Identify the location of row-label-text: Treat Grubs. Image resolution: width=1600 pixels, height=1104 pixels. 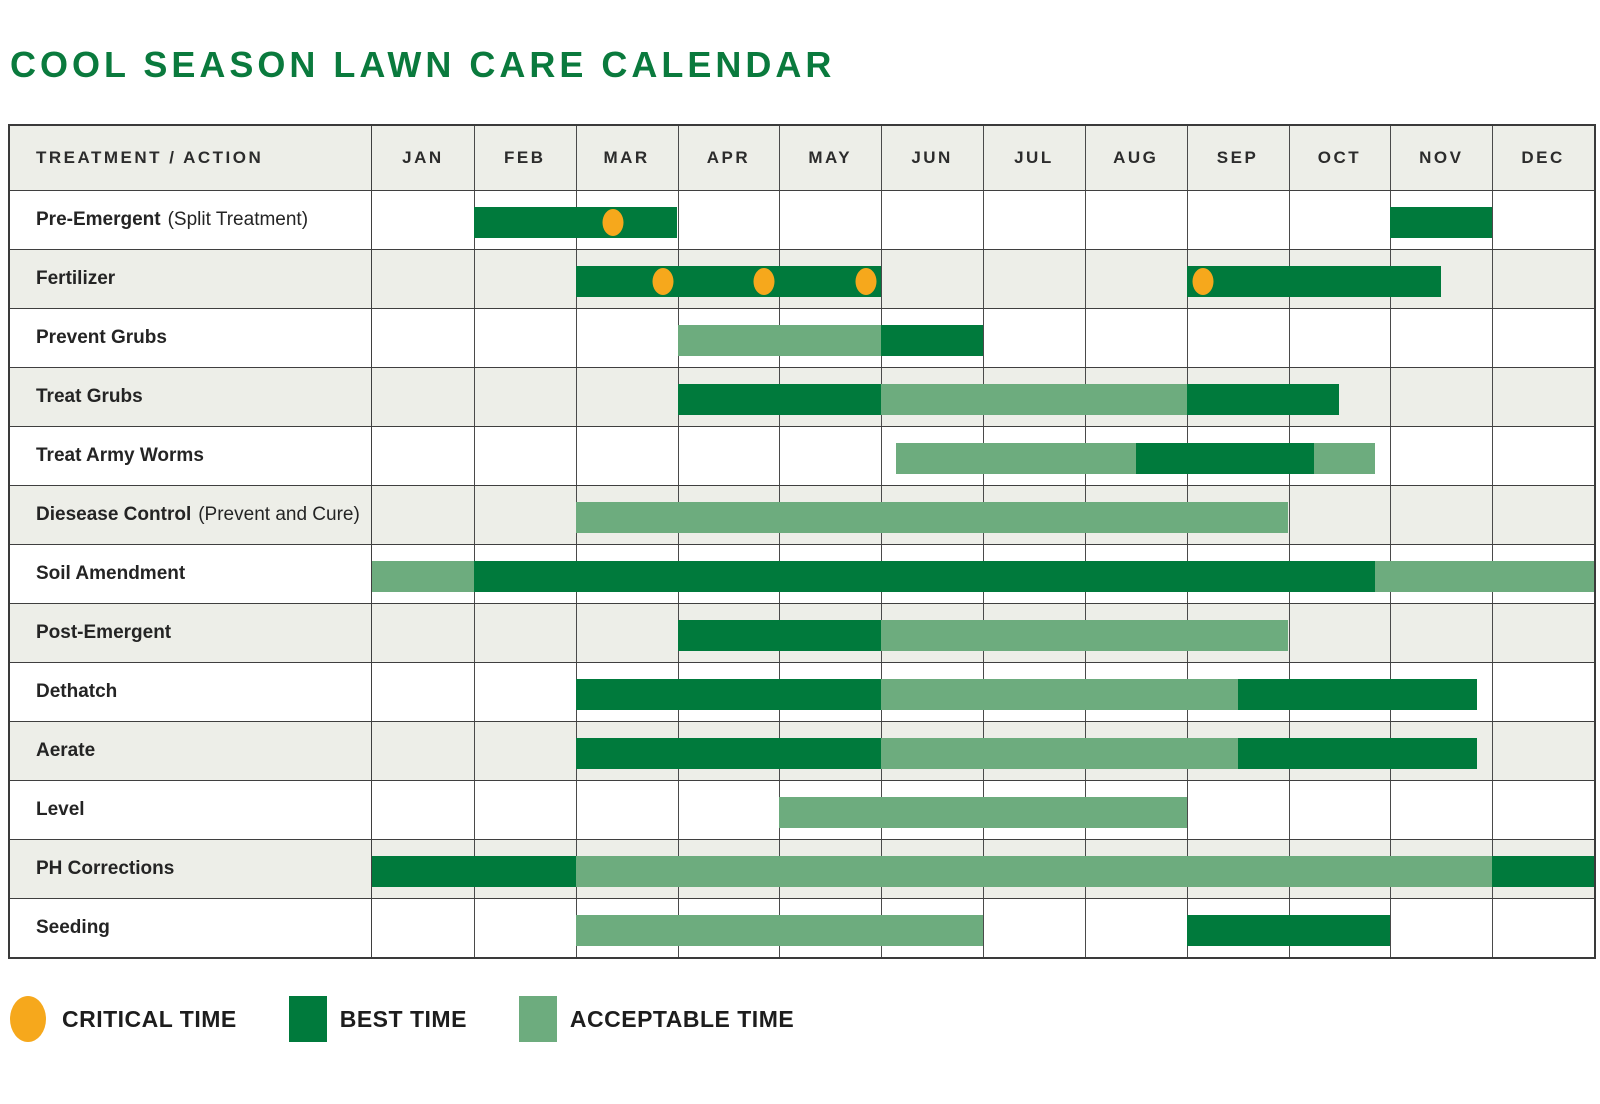
(89, 396).